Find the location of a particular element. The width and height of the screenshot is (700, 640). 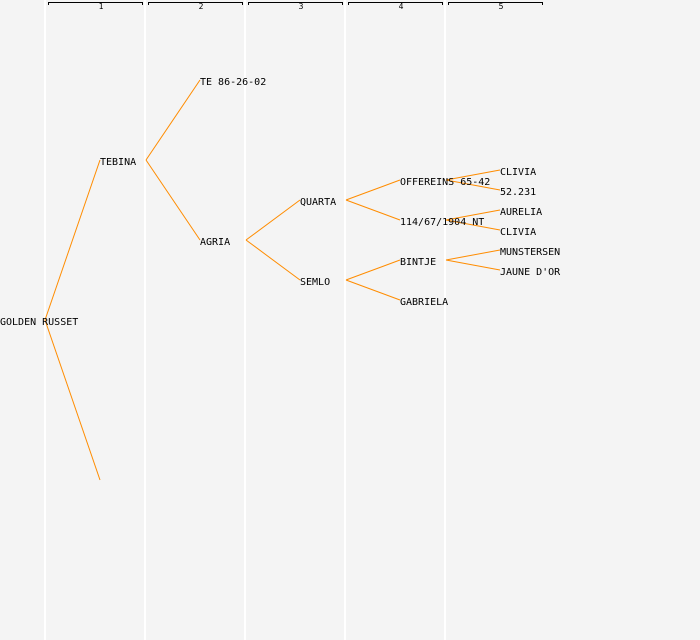

link-agria-semlo is located at coordinates (273, 260).